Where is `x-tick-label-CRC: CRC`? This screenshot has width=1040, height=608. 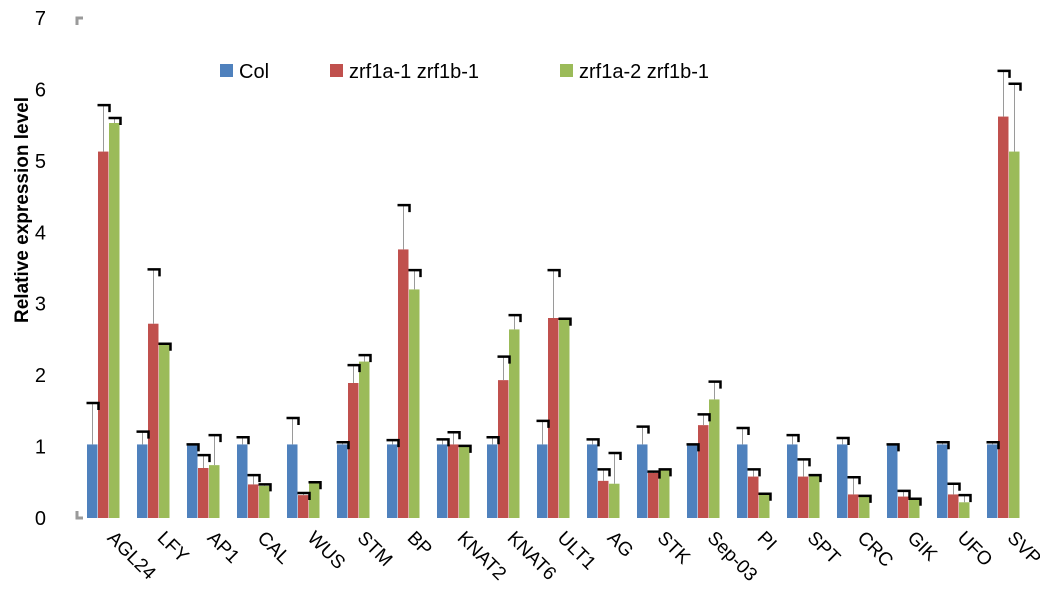 x-tick-label-CRC: CRC is located at coordinates (875, 550).